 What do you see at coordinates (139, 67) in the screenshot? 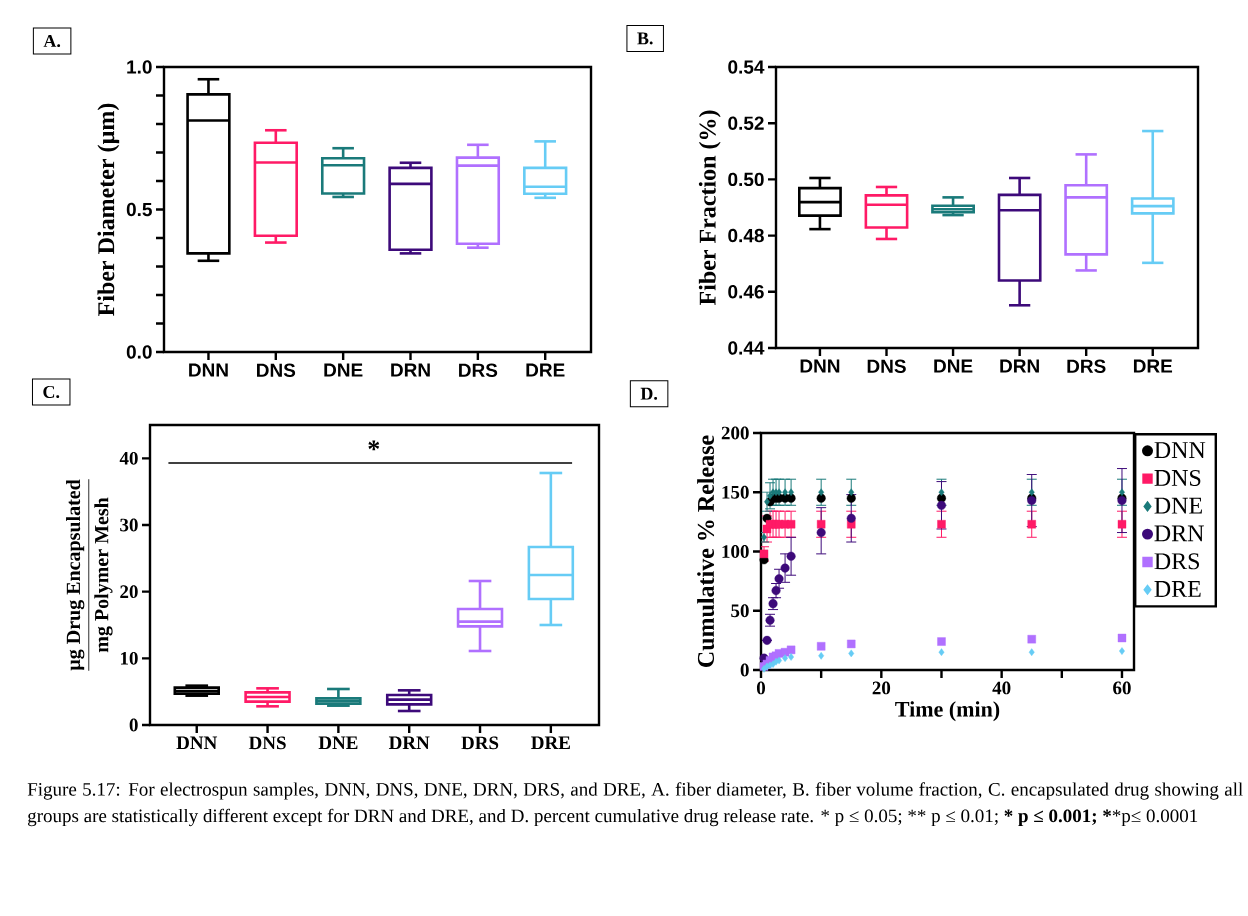
I see `y-tick-label: 1.0` at bounding box center [139, 67].